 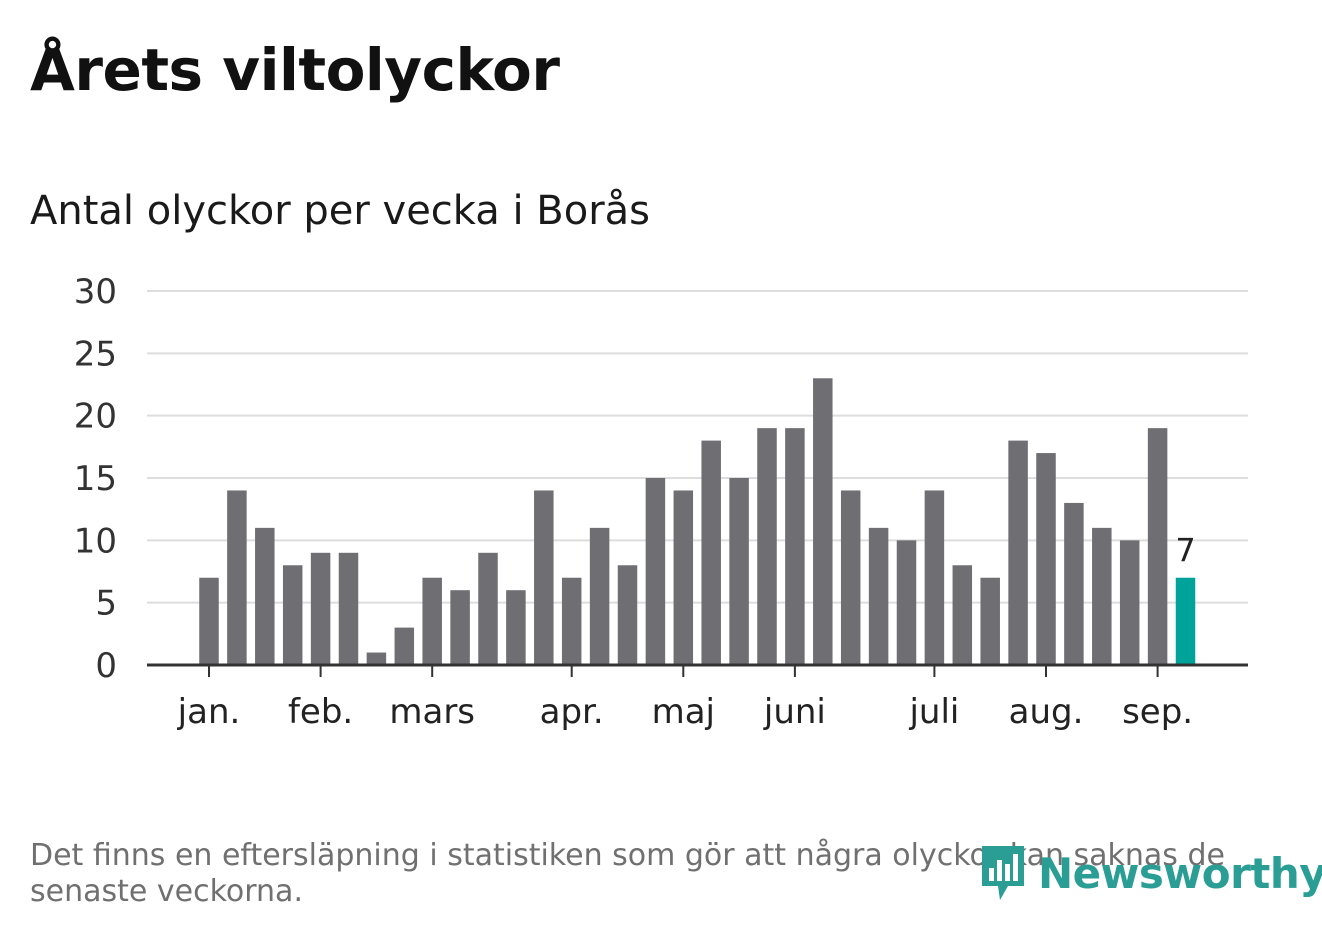 I want to click on x-tick-label: juni, so click(x=794, y=712).